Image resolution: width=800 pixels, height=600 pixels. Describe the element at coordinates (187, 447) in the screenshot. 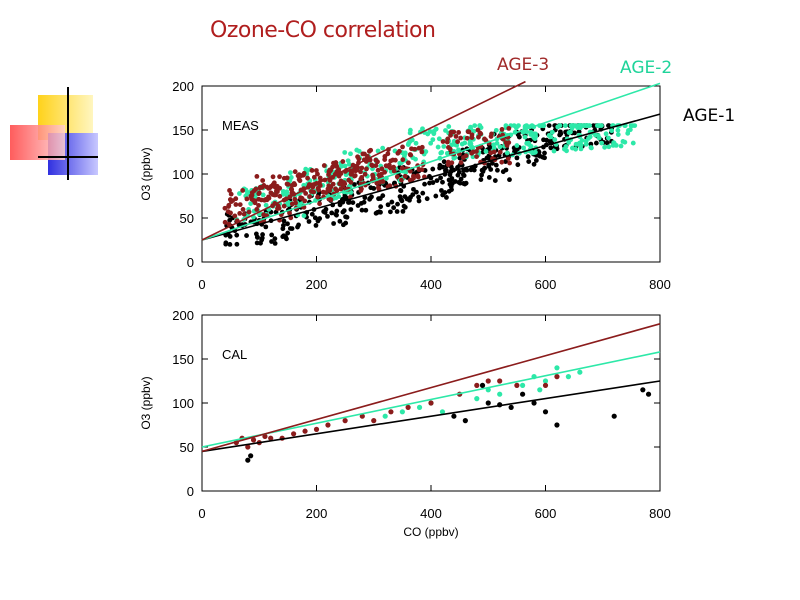

I see `cal-y-tick-label: 50` at that location.